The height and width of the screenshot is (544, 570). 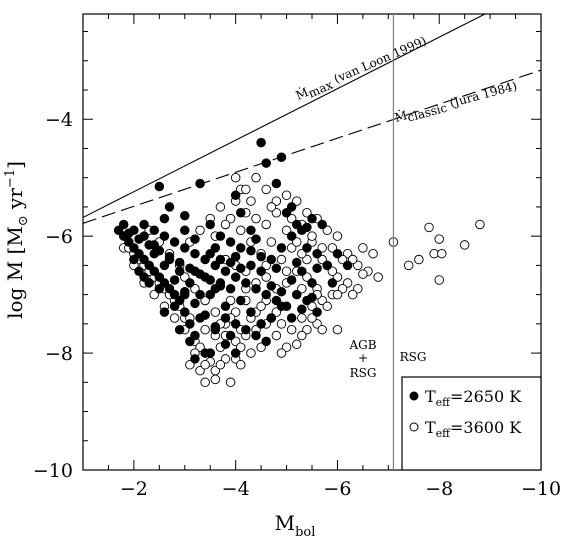 I want to click on legend-marker-open, so click(x=414, y=427).